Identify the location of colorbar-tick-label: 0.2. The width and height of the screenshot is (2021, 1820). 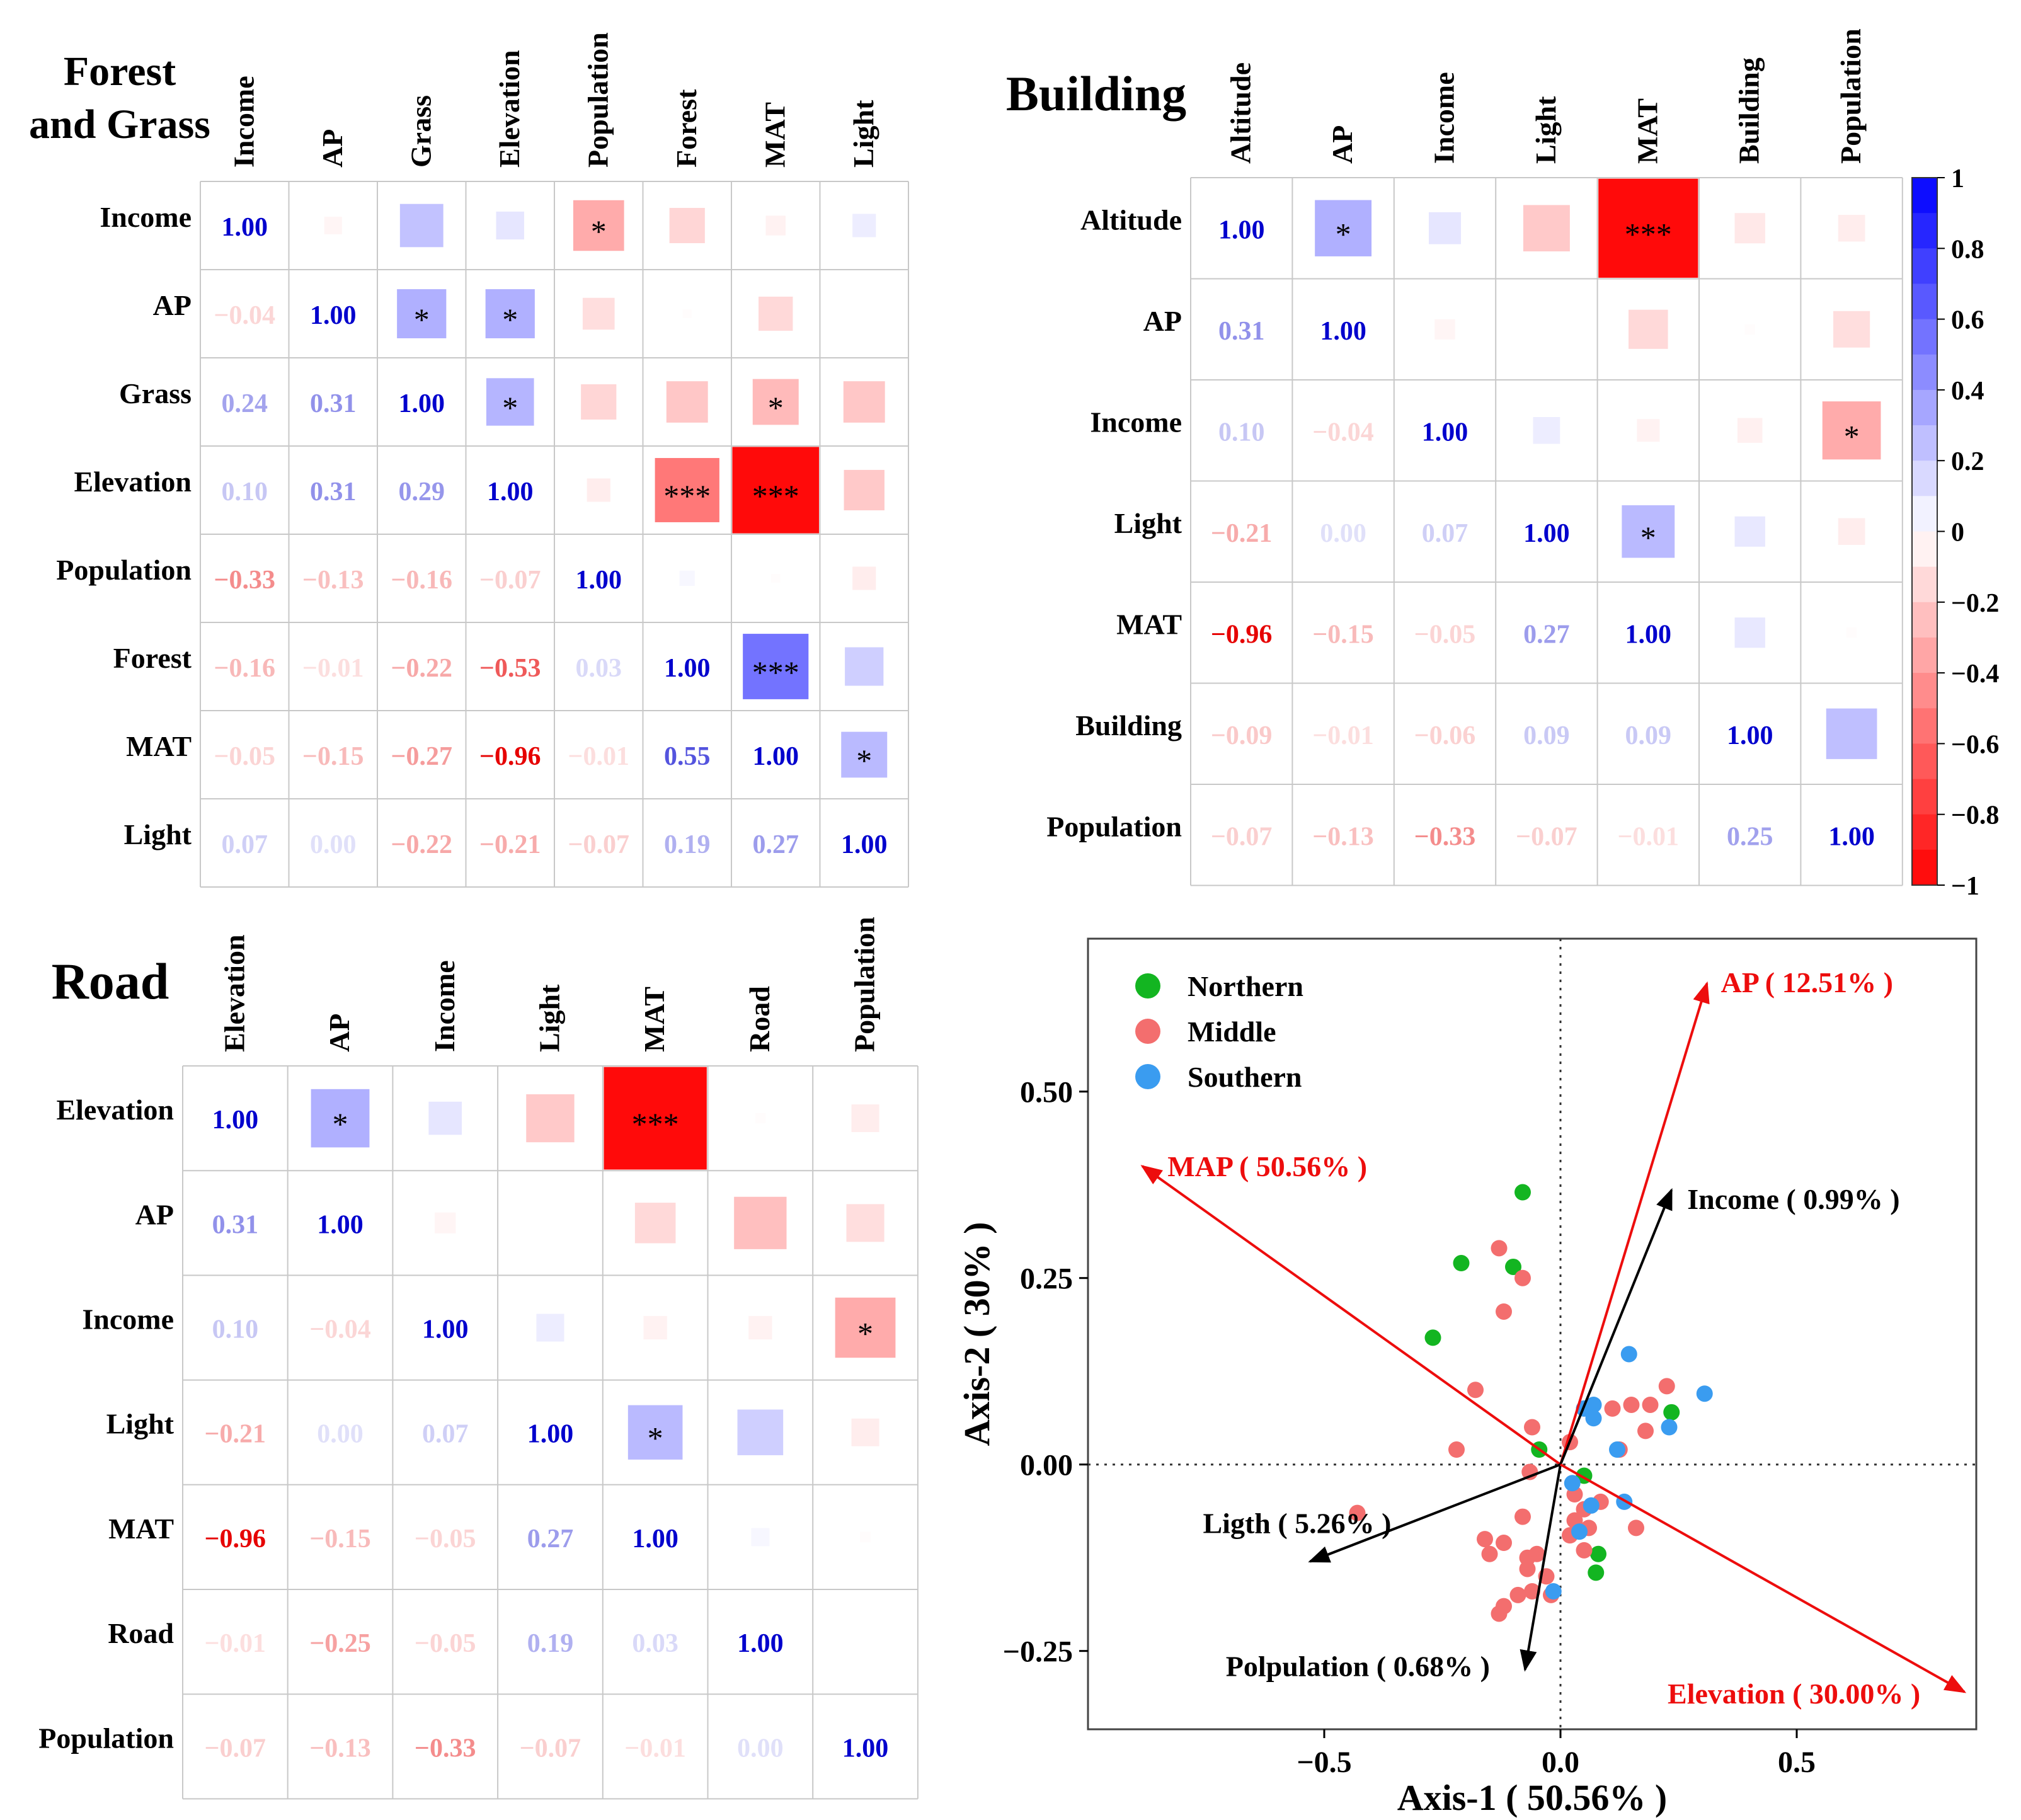
(1968, 461).